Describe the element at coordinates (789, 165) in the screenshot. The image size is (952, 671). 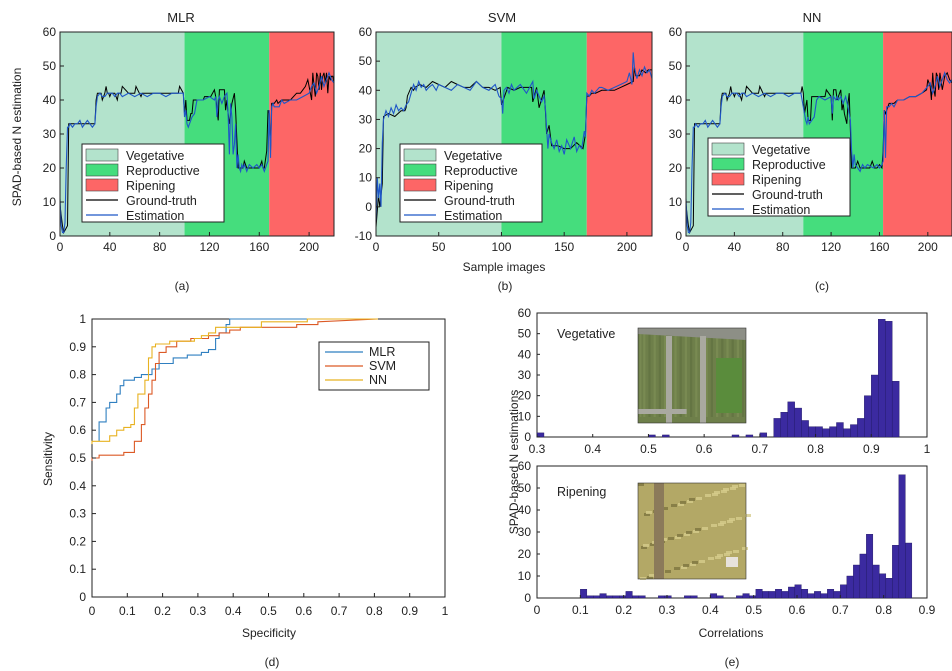
I see `legend-label: Reproductive` at that location.